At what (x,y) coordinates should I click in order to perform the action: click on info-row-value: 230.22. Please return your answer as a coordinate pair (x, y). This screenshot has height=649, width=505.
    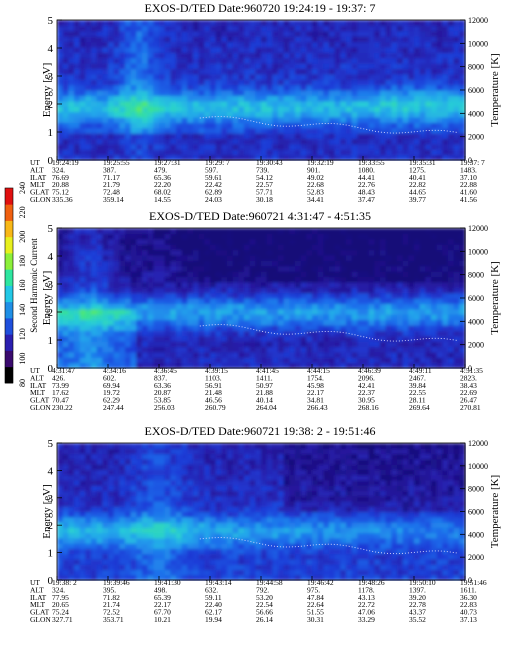
    Looking at the image, I should click on (62, 407).